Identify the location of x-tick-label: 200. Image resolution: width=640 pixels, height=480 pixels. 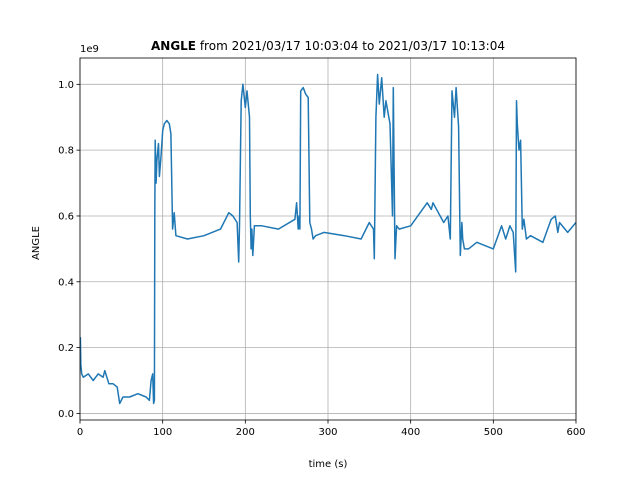
(245, 432).